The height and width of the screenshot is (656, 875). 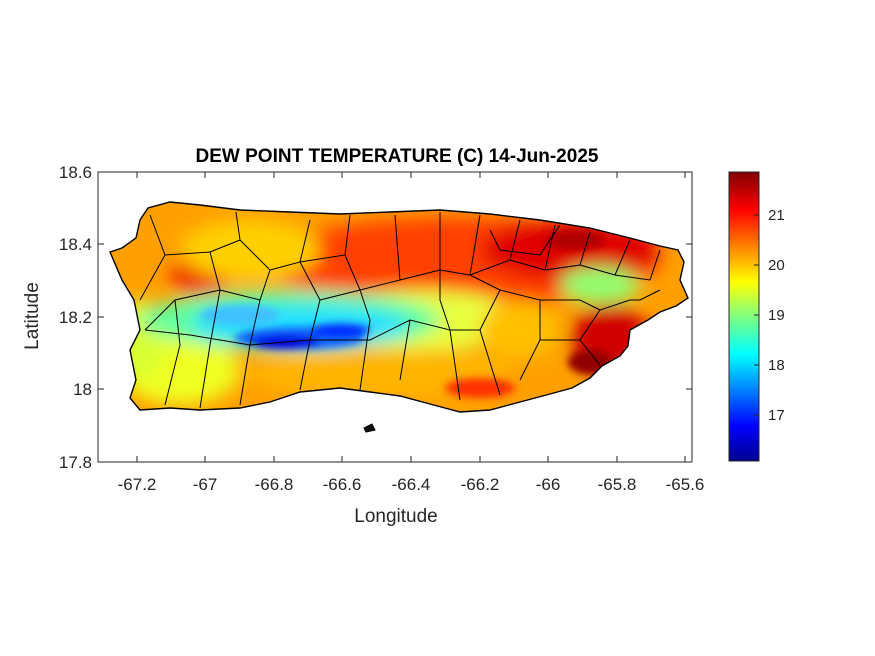 I want to click on x-tick-label: -65.8, so click(x=617, y=484).